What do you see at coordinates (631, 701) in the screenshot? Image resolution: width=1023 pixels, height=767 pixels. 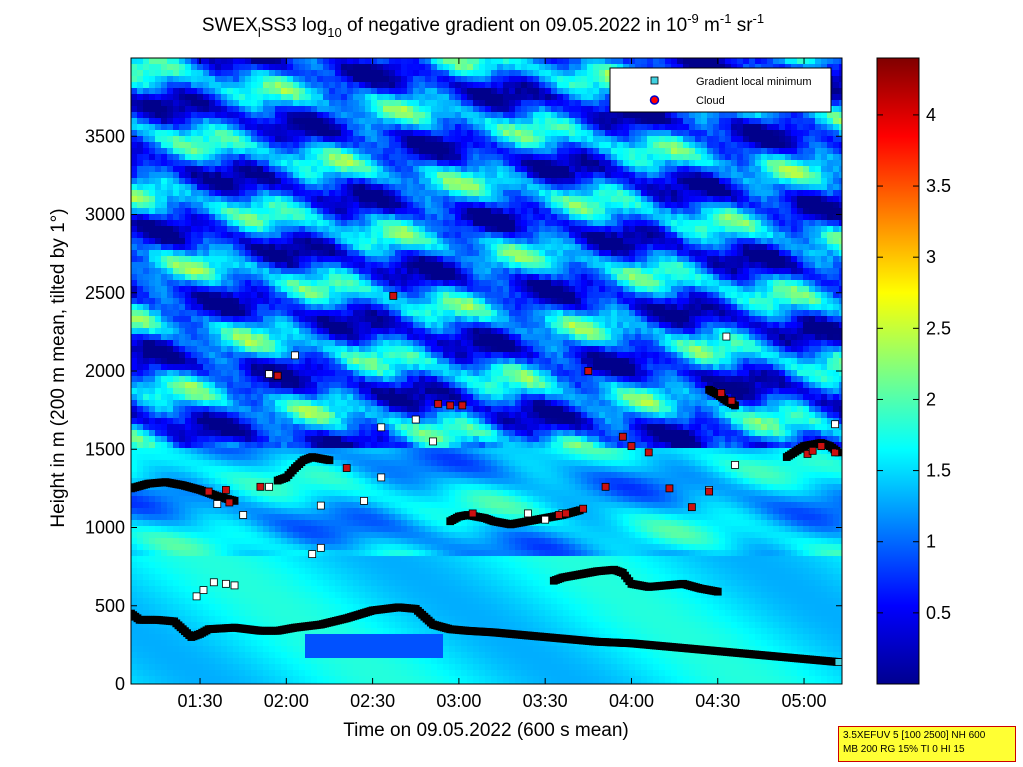 I see `x-tick-label: 04:00` at bounding box center [631, 701].